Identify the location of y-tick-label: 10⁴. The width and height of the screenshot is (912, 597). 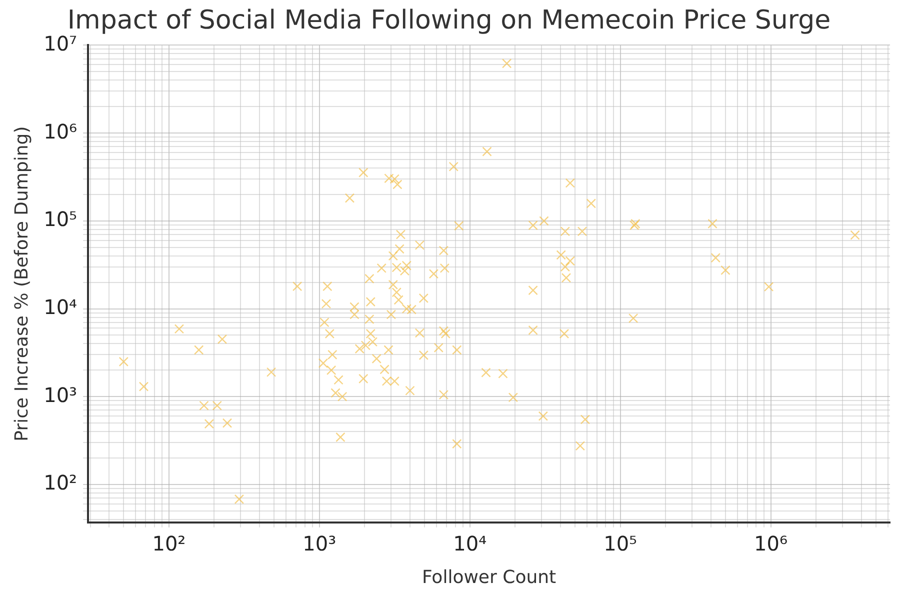
(61, 306).